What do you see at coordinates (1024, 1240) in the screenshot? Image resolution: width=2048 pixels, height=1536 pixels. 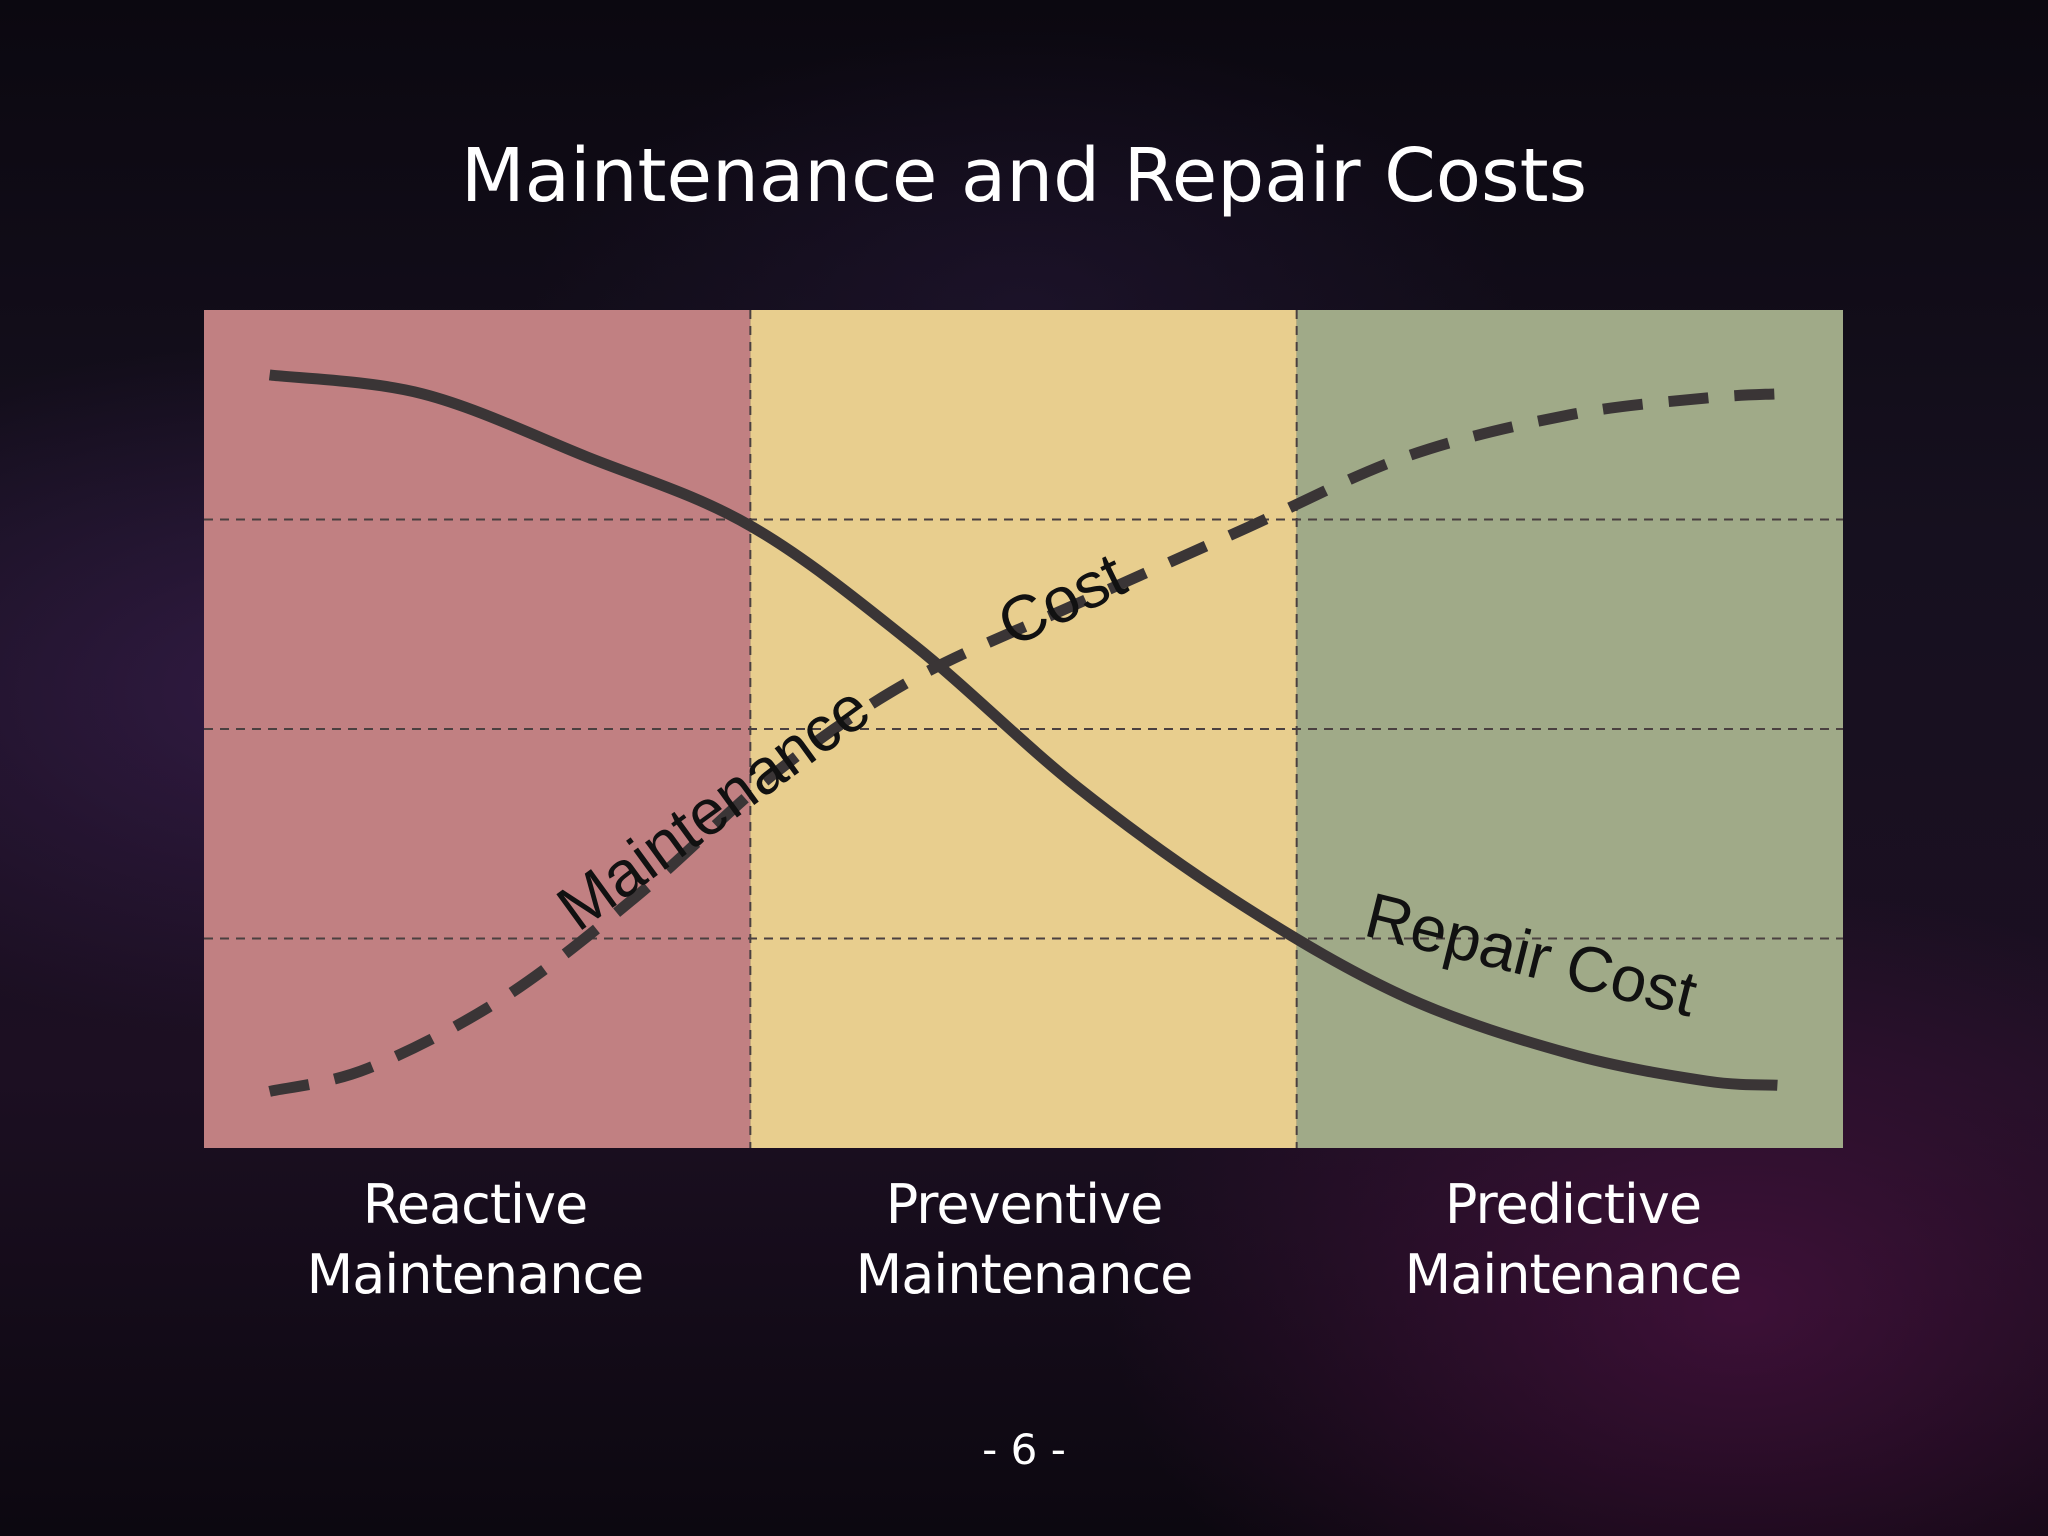 I see `category-label-preventive: Preventive Maintenance` at bounding box center [1024, 1240].